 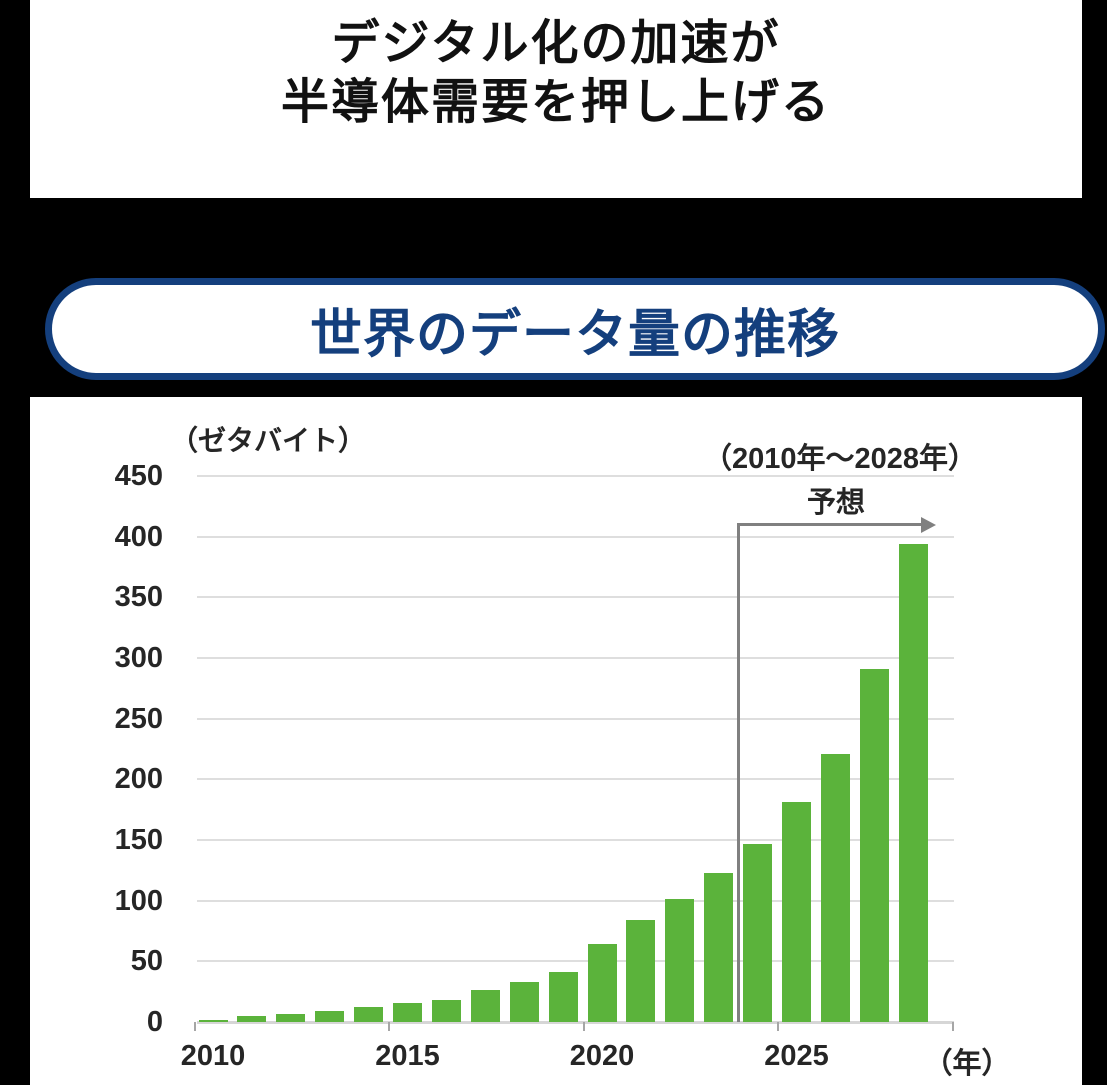 I want to click on bar-2028, so click(x=913, y=782).